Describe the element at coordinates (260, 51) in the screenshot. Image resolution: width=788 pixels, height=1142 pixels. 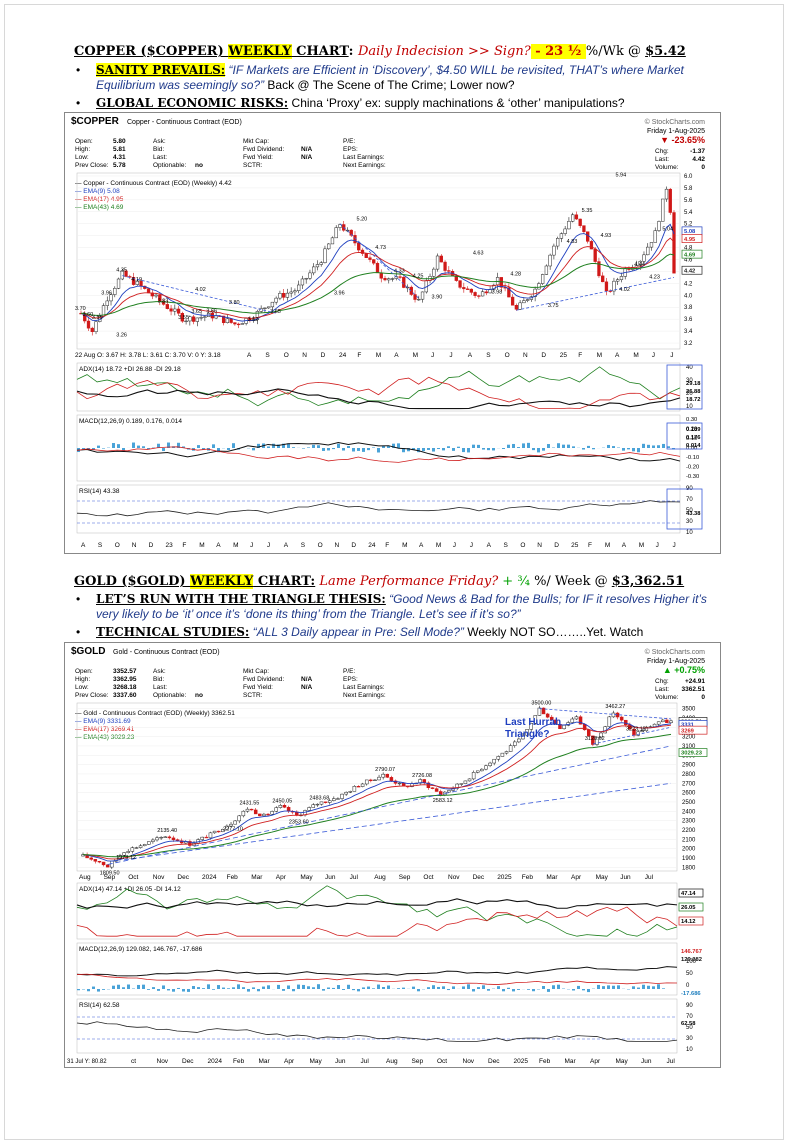
I see `copper-heading-weekly: WEEKLY` at that location.